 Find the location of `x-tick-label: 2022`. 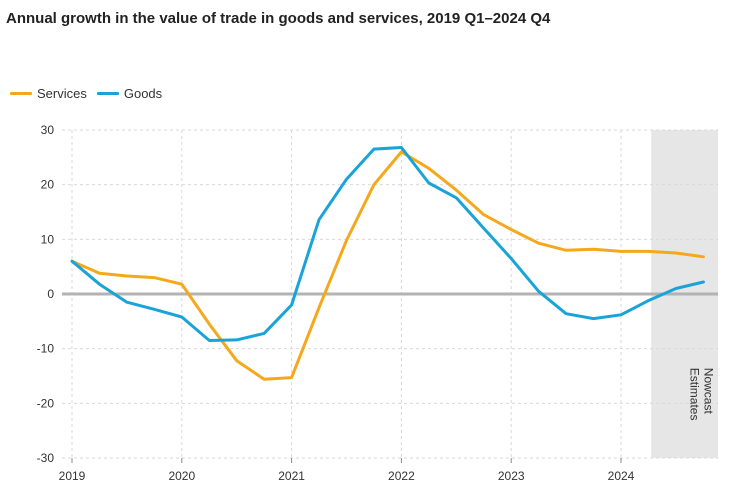

x-tick-label: 2022 is located at coordinates (401, 476).